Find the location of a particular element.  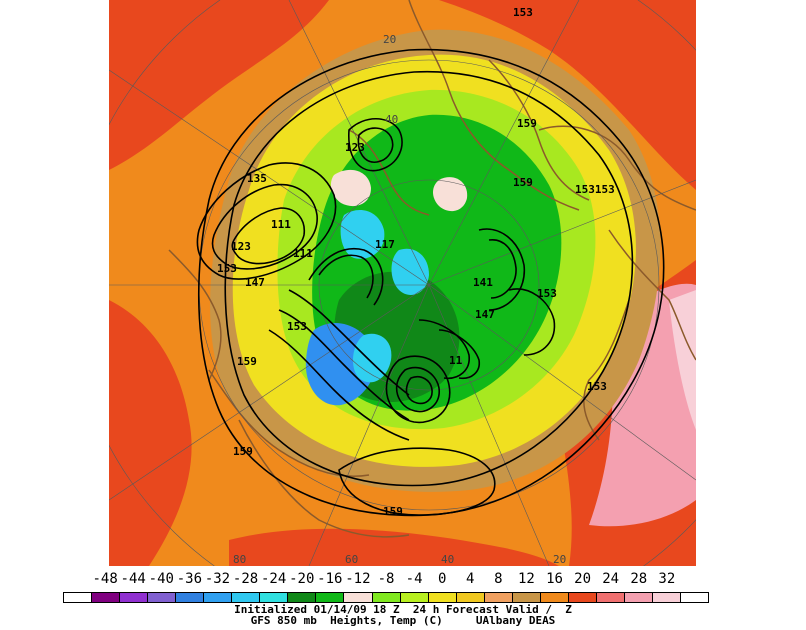

colorbar-tick-label: 32 is located at coordinates (667, 579).